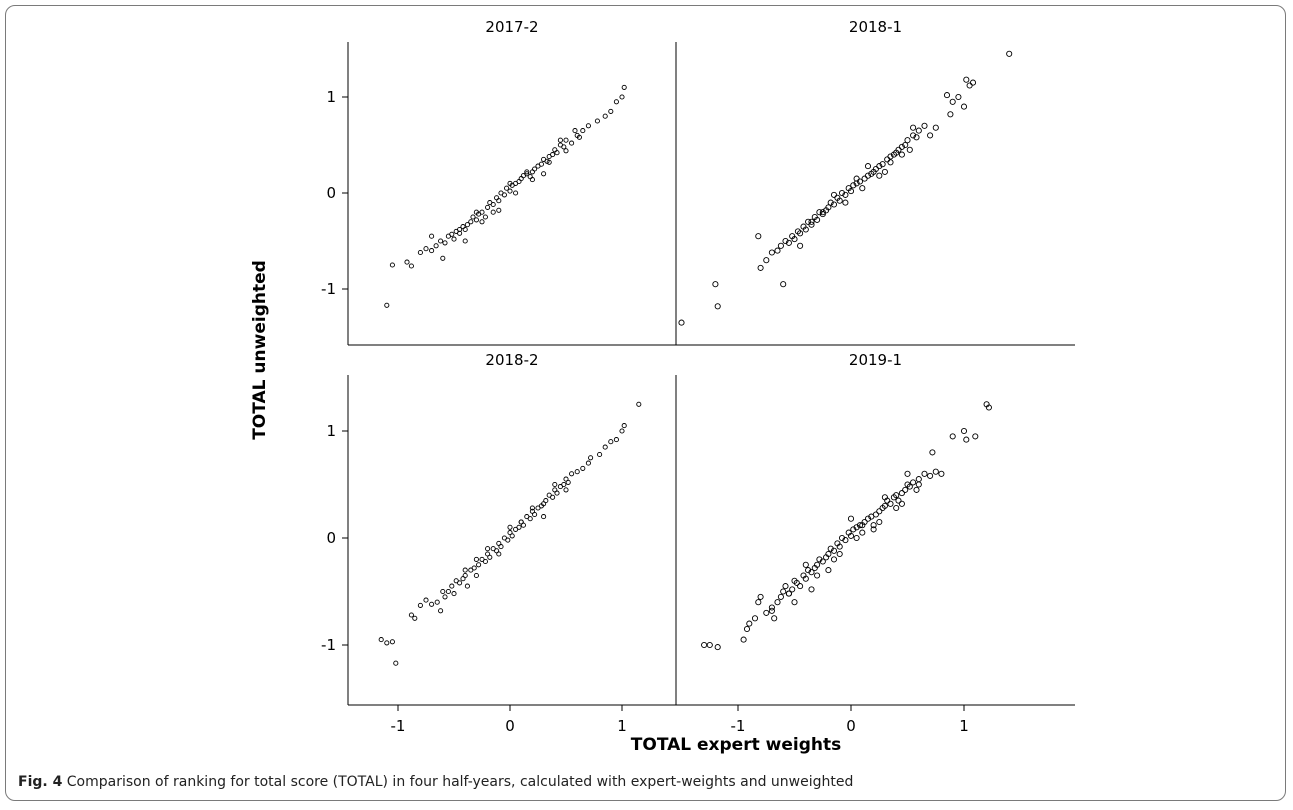 Image resolution: width=1293 pixels, height=810 pixels. What do you see at coordinates (511, 360) in the screenshot?
I see `panel-title: 2018-2` at bounding box center [511, 360].